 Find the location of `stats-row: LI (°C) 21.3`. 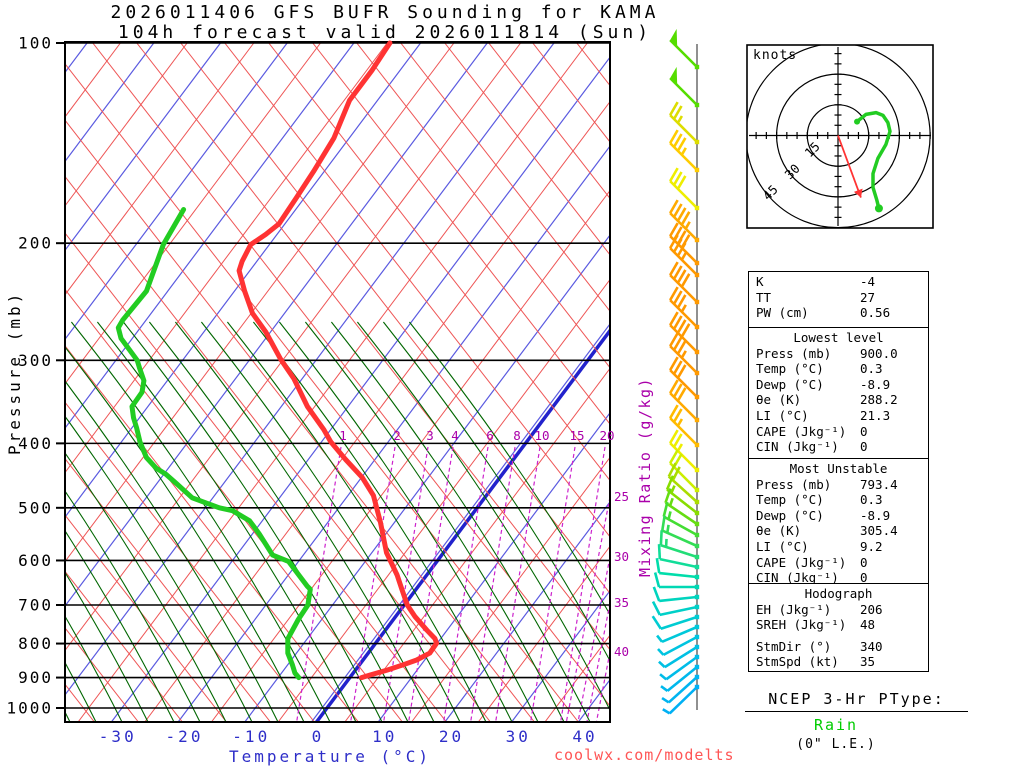

stats-row: LI (°C) 21.3 is located at coordinates (842, 416).